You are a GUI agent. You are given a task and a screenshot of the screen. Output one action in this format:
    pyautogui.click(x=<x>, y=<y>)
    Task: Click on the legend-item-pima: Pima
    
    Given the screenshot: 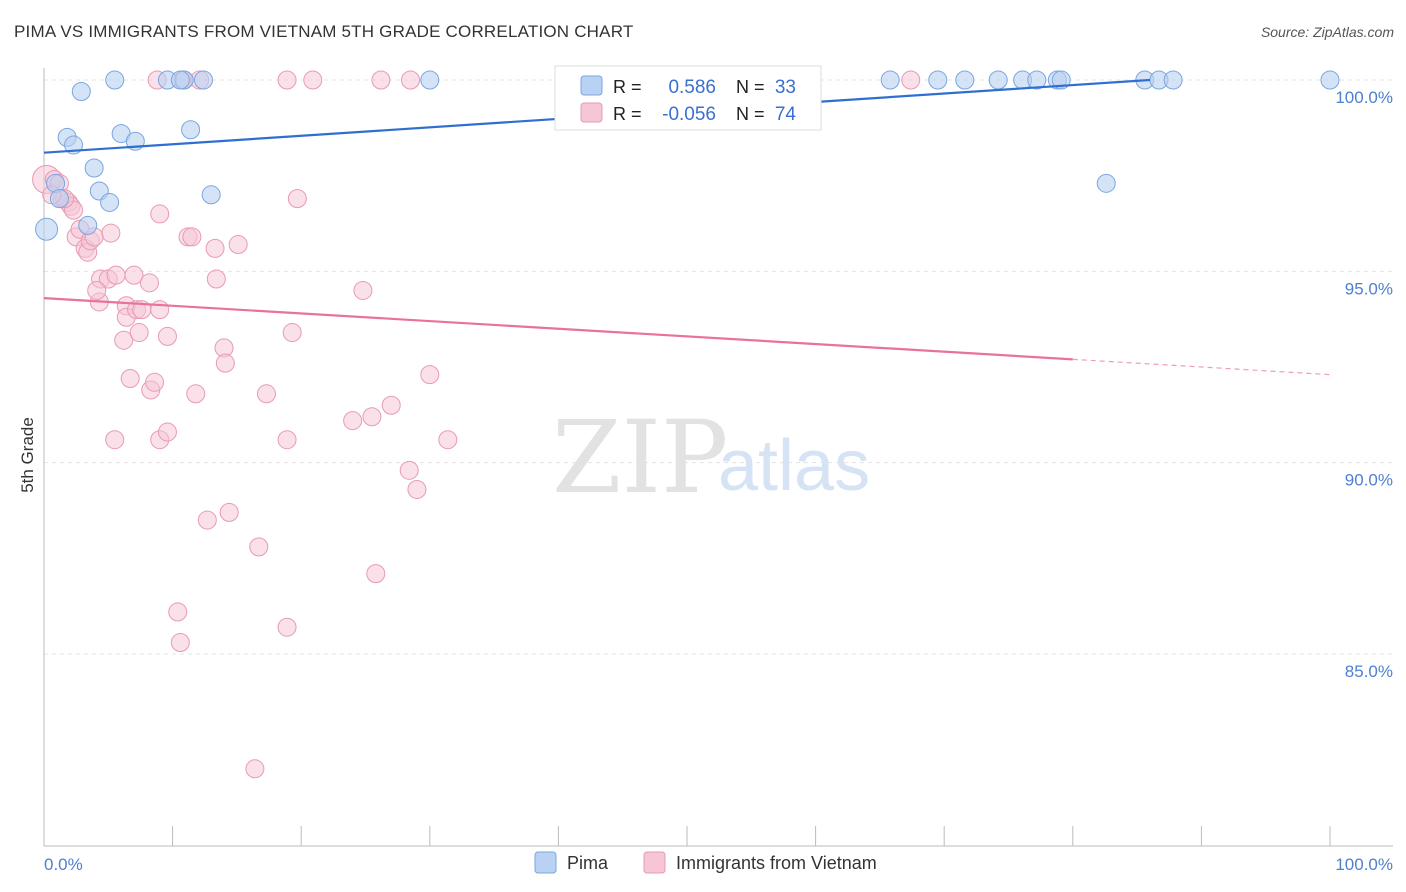 What is the action you would take?
    pyautogui.click(x=571, y=862)
    